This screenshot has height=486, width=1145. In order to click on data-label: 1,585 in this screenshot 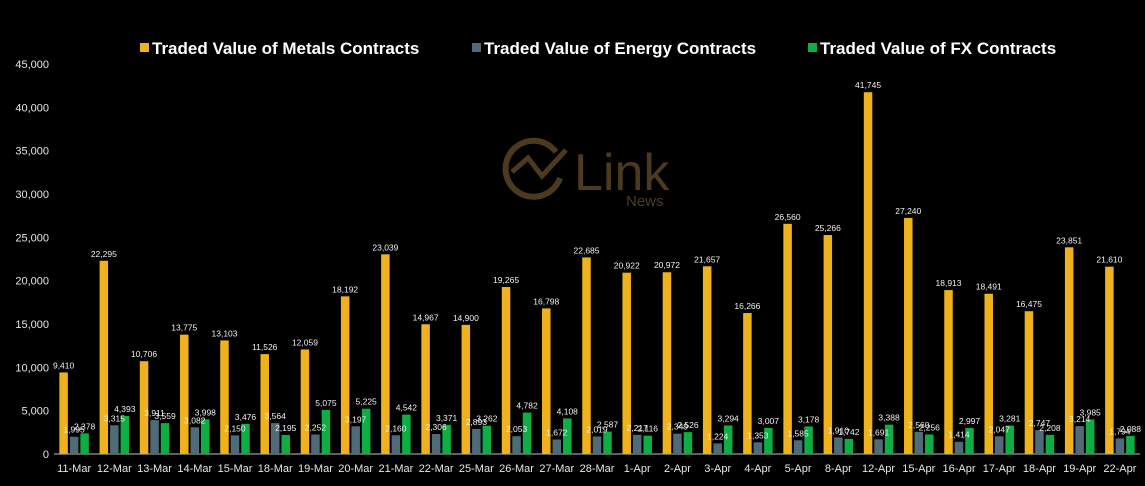, I will do `click(798, 433)`.